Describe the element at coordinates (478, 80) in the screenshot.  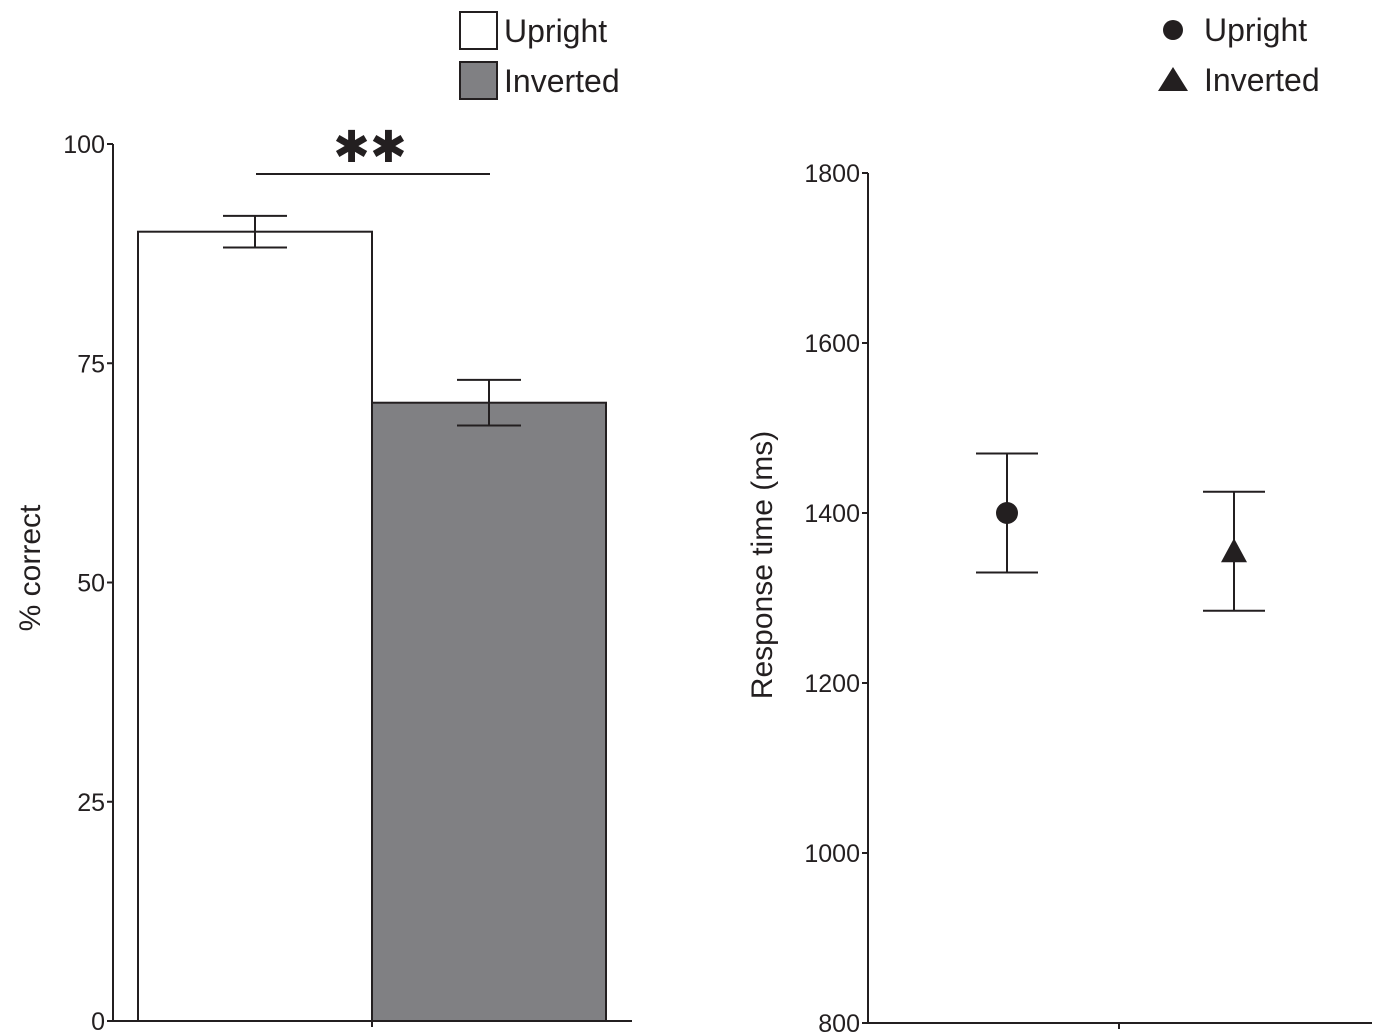
I see `legend-swatch-inverted` at that location.